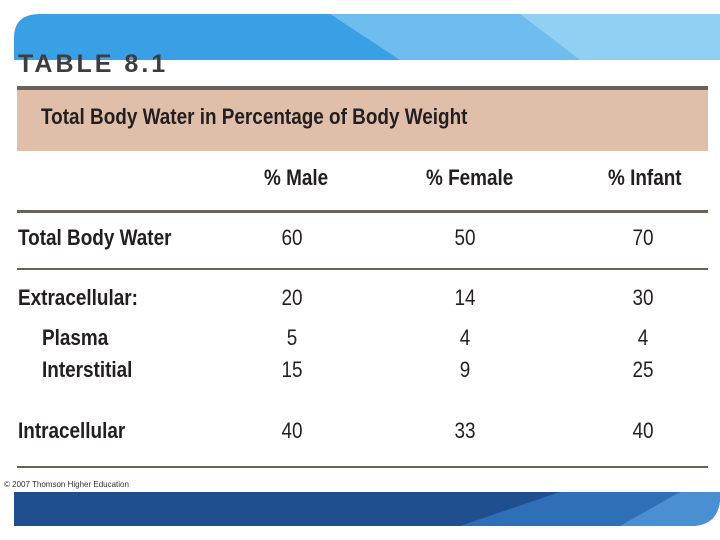 This screenshot has width=720, height=540. What do you see at coordinates (465, 237) in the screenshot?
I see `cell-female: 50` at bounding box center [465, 237].